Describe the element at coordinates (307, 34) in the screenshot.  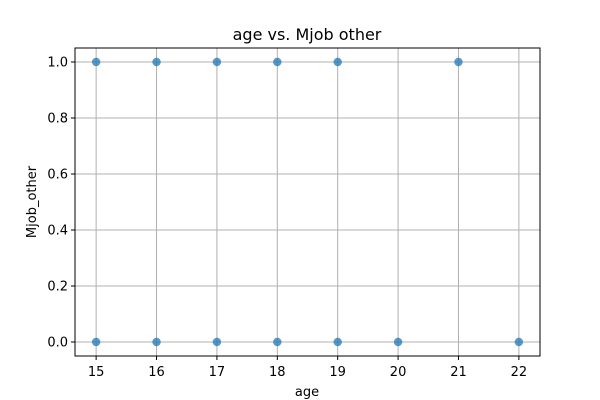
I see `chart-title: age vs. Mjob other` at that location.